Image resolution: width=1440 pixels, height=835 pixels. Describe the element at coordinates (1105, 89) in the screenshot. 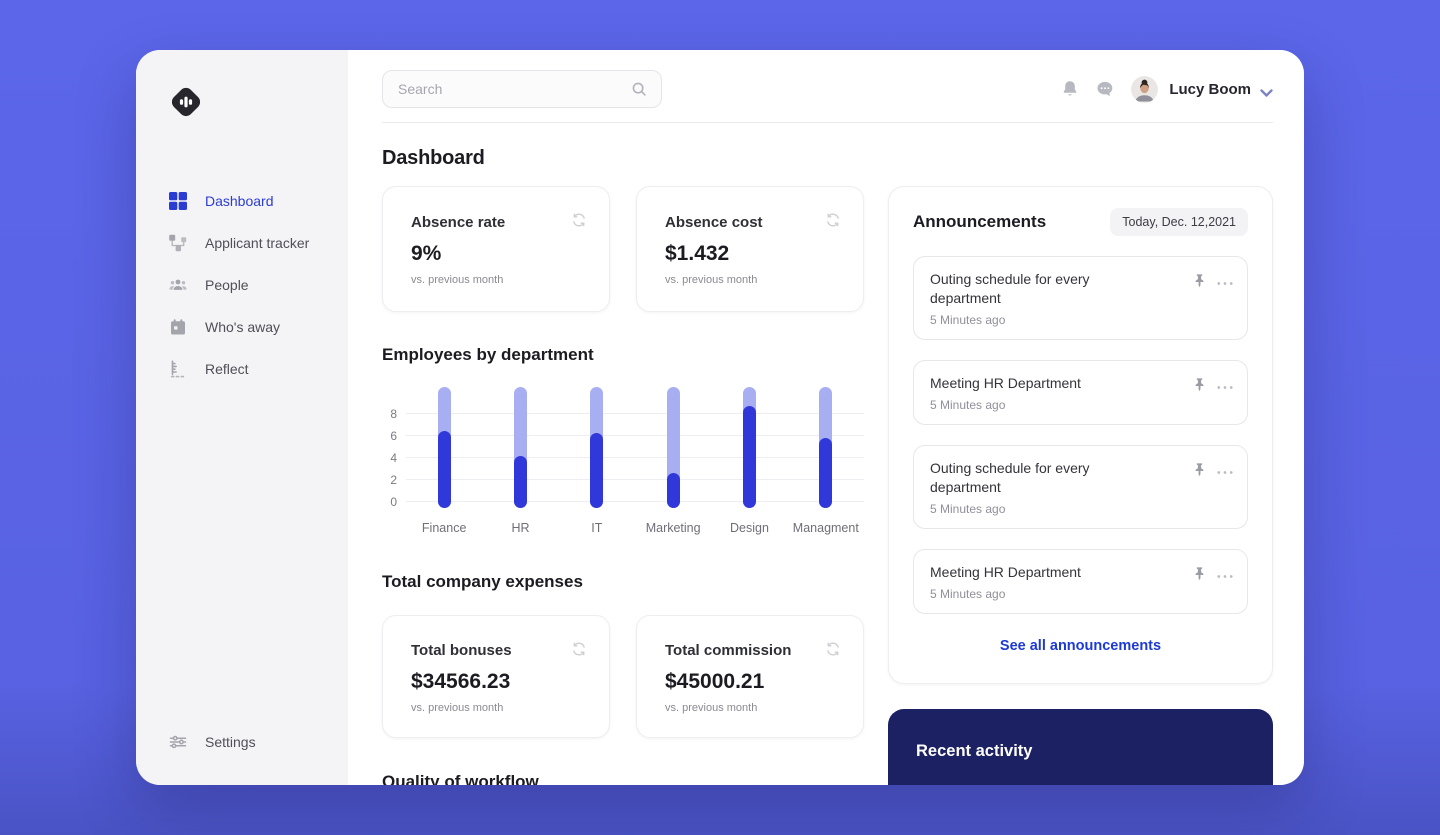

I see `messages-chat-icon` at that location.